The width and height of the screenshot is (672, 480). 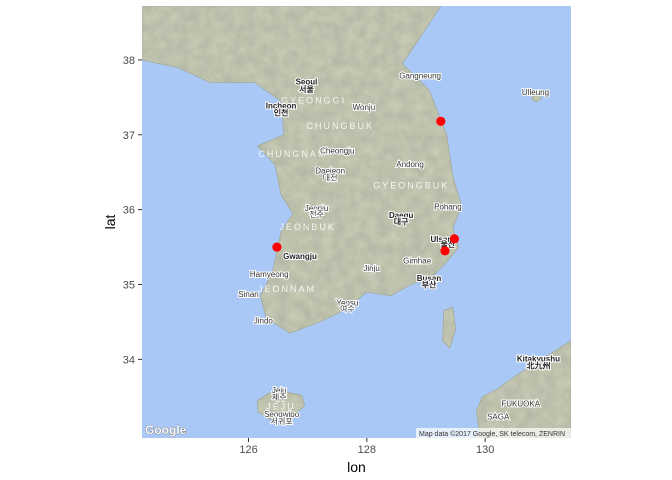 I want to click on x-axis: 126 128 130, so click(x=366, y=447).